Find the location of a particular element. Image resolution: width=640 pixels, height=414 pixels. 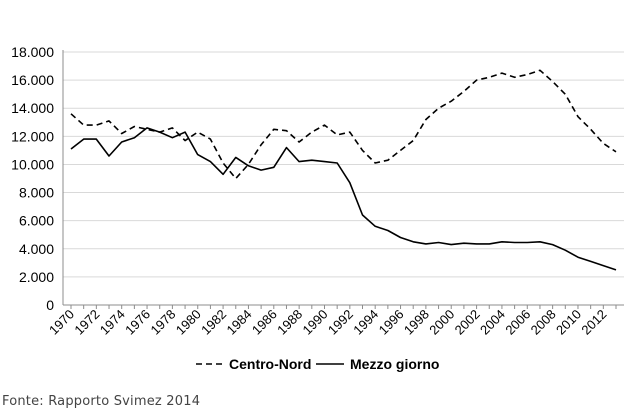

x-tick-label: 2002 is located at coordinates (467, 322).